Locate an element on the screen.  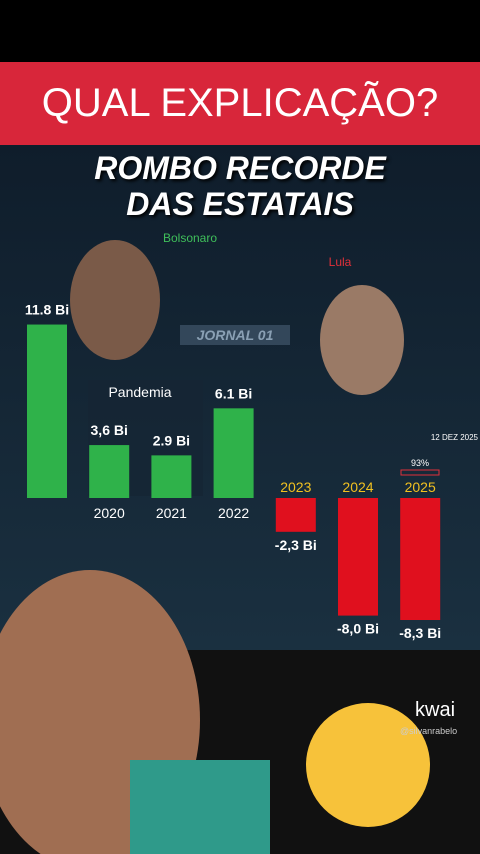
x-tick-label: 2021 is located at coordinates (171, 513).